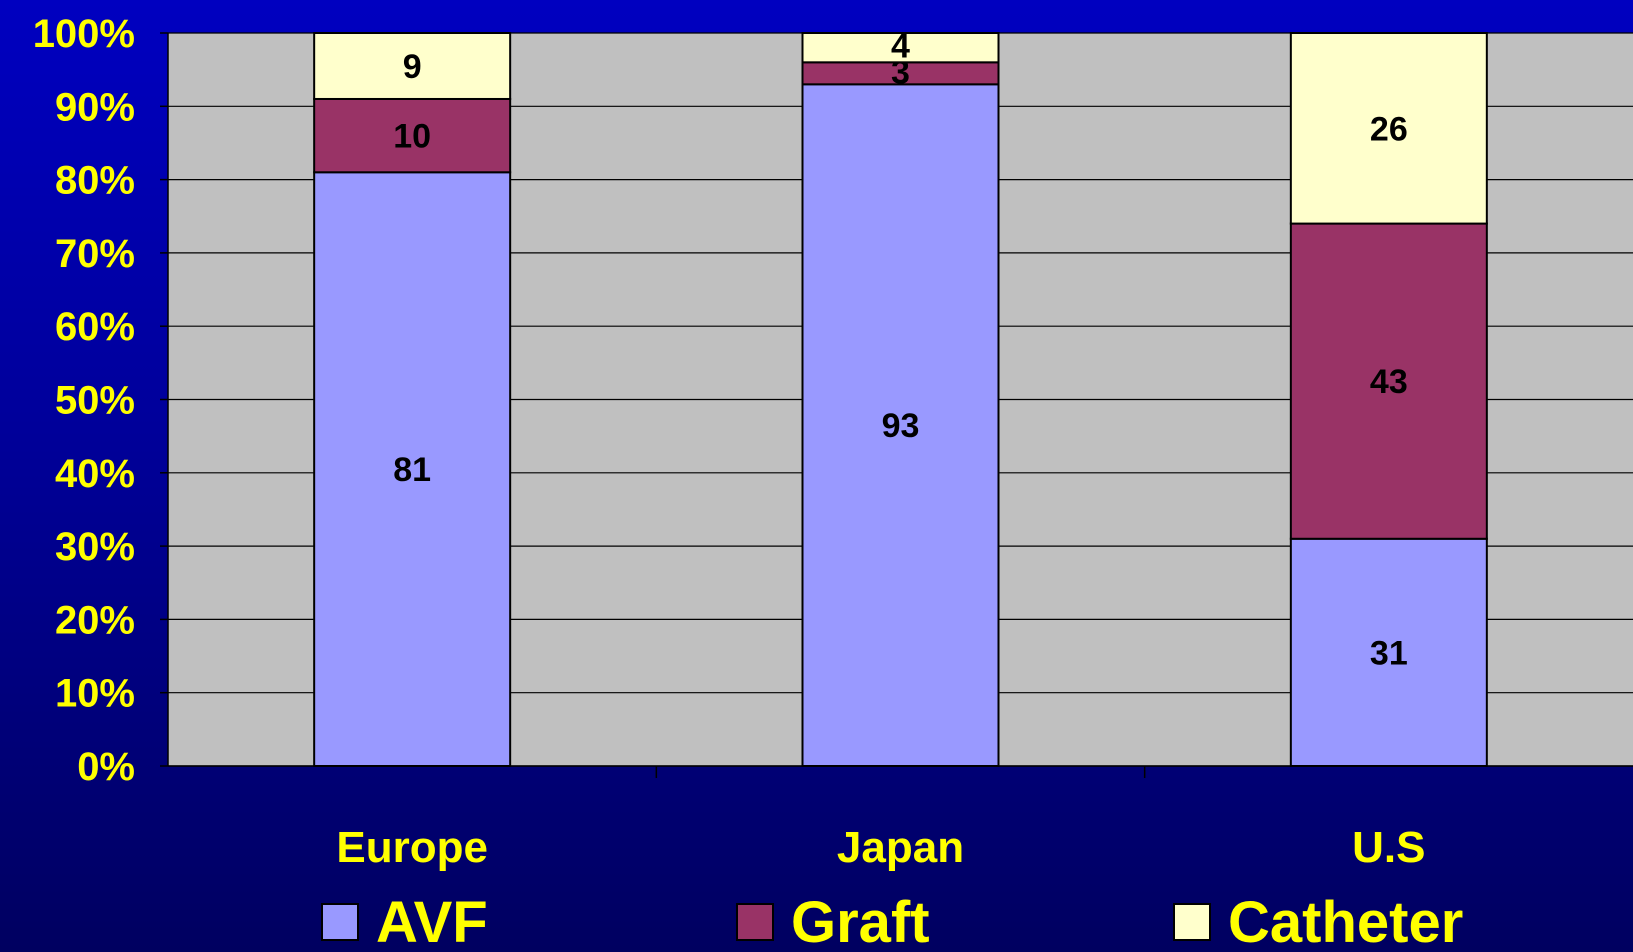  What do you see at coordinates (412, 470) in the screenshot?
I see `data-label: 81` at bounding box center [412, 470].